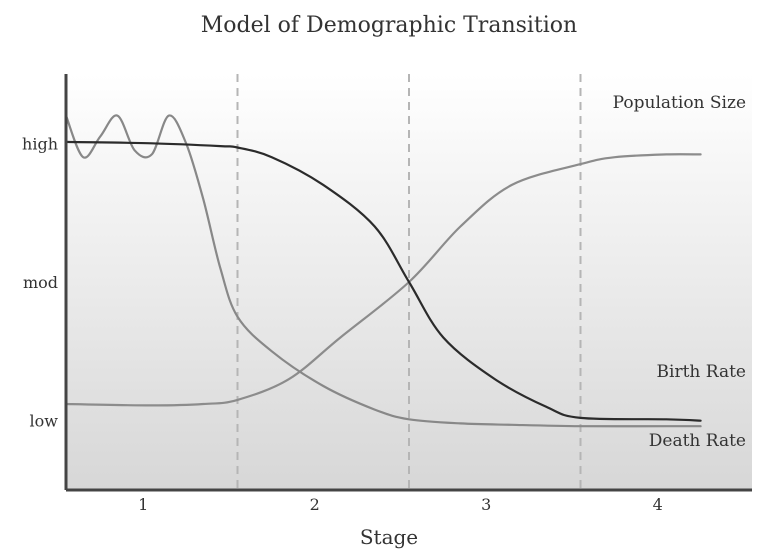 This screenshot has height=557, width=766. Describe the element at coordinates (315, 504) in the screenshot. I see `x-tick-stage-2: 2` at that location.